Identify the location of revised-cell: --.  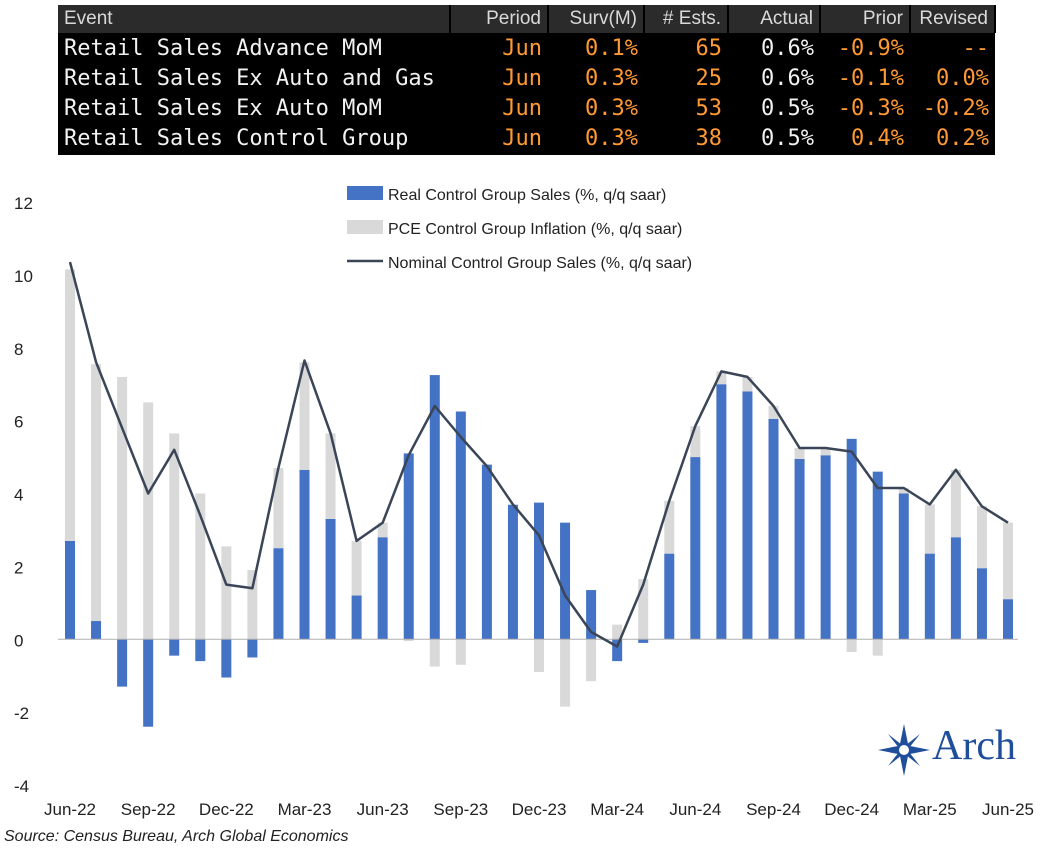
(976, 48).